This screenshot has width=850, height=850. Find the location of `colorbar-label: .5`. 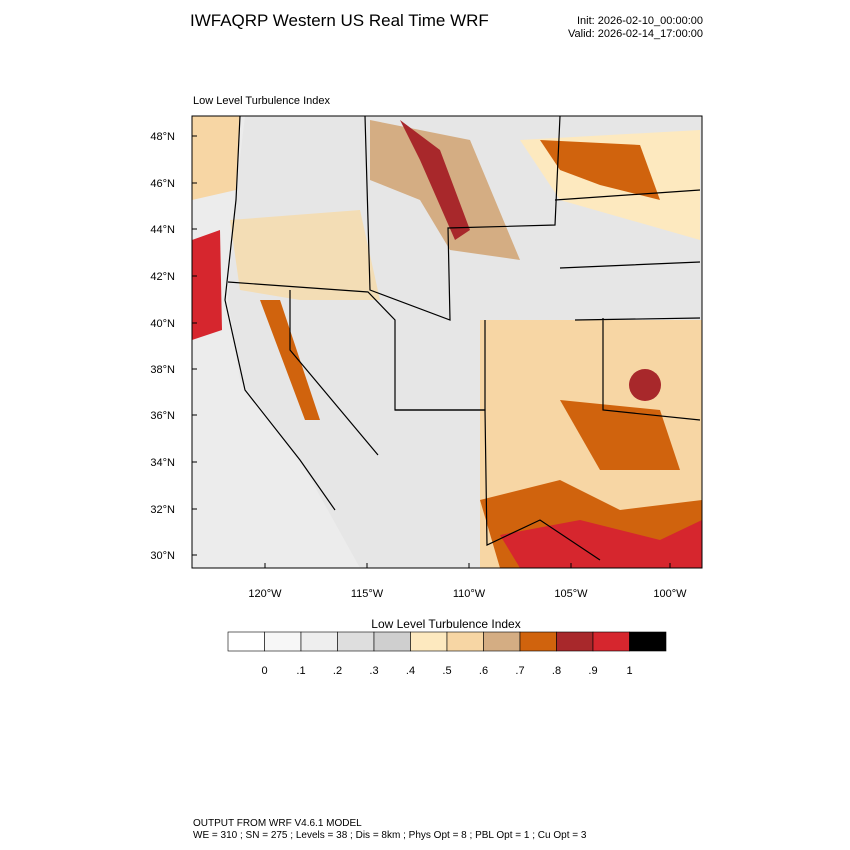

colorbar-label: .5 is located at coordinates (446, 671).